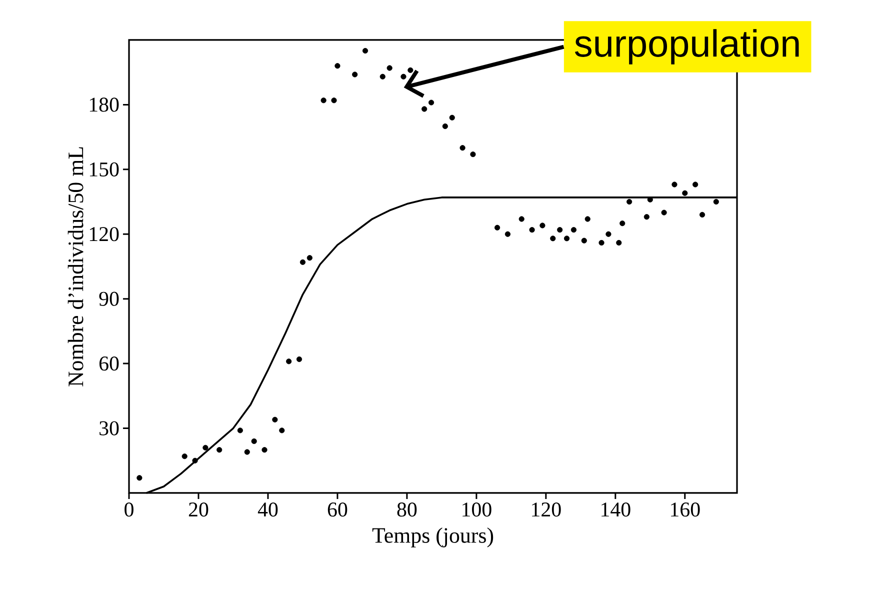 This screenshot has height=597, width=894. What do you see at coordinates (198, 509) in the screenshot?
I see `x-tick-label: 20` at bounding box center [198, 509].